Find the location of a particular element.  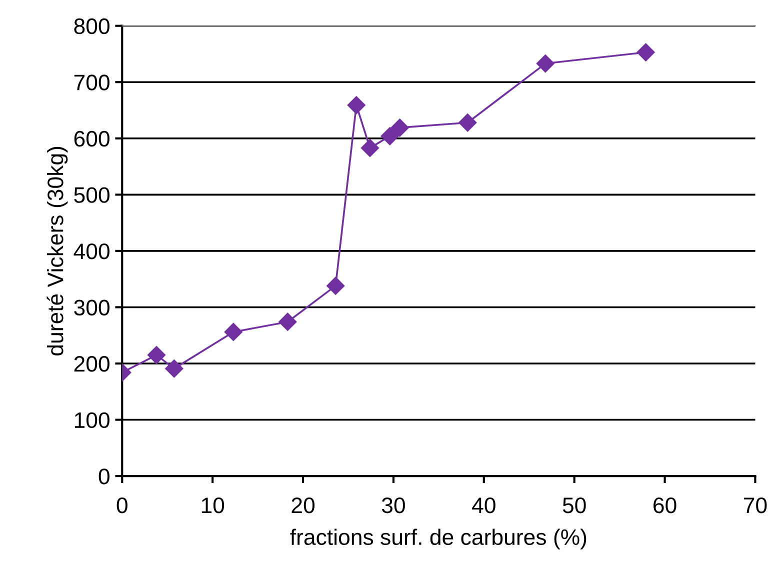

y-tick-label: 200 is located at coordinates (92, 364).